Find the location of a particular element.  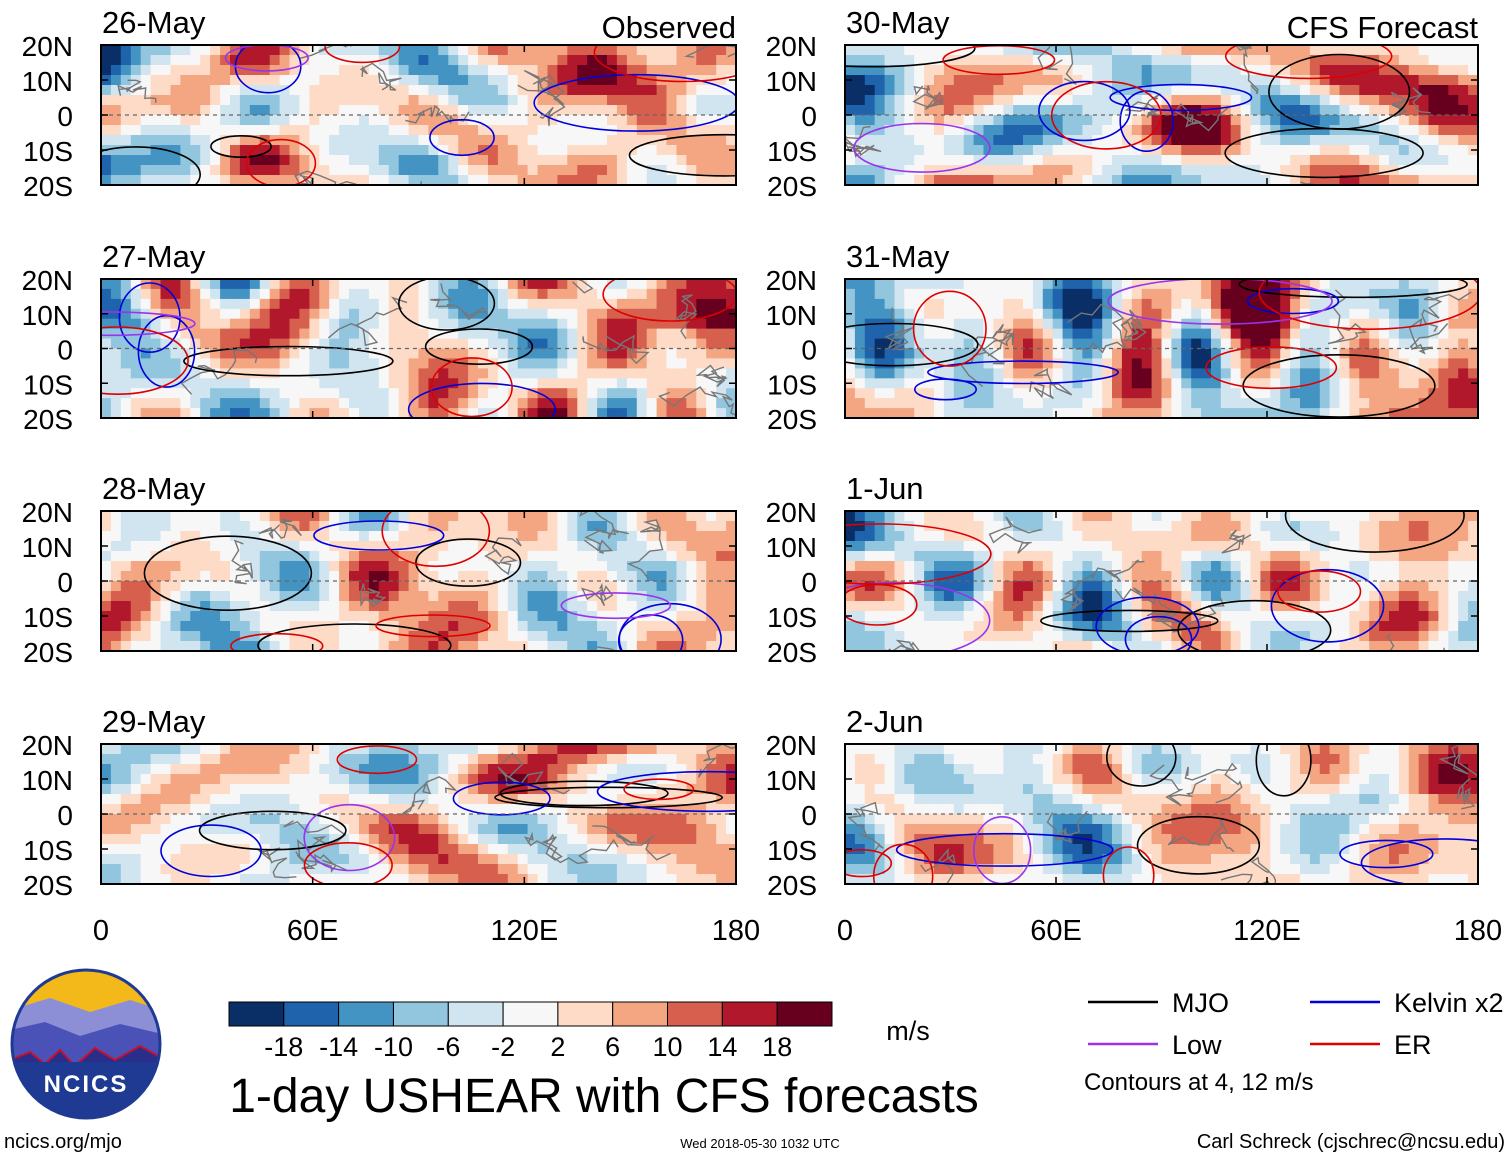

panel-26-may is located at coordinates (418, 115).